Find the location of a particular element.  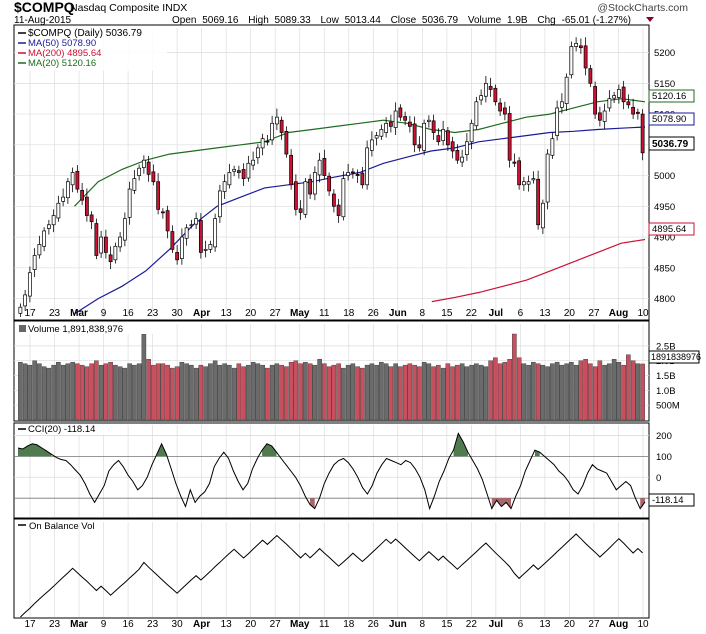

chart-symbol: $COMPQ is located at coordinates (44, 7).